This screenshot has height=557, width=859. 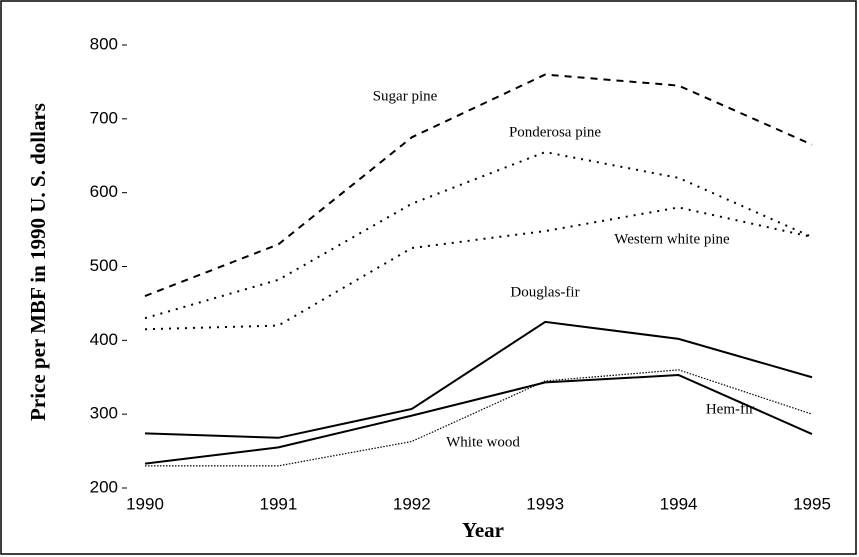 I want to click on series-label: Sugar pine, so click(x=405, y=96).